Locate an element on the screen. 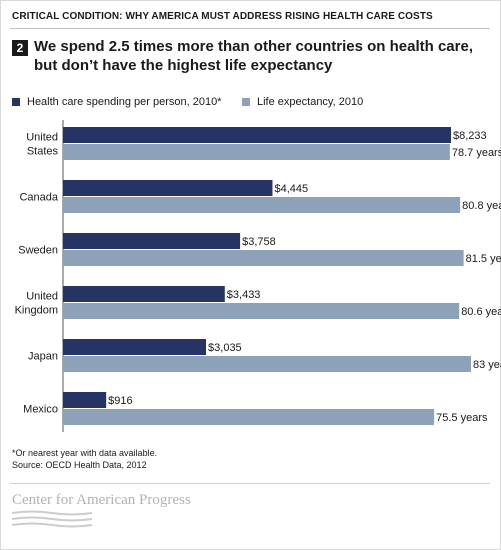 The width and height of the screenshot is (501, 550). footnote-source: Source: OECD Health Data, 2012 is located at coordinates (79, 465).